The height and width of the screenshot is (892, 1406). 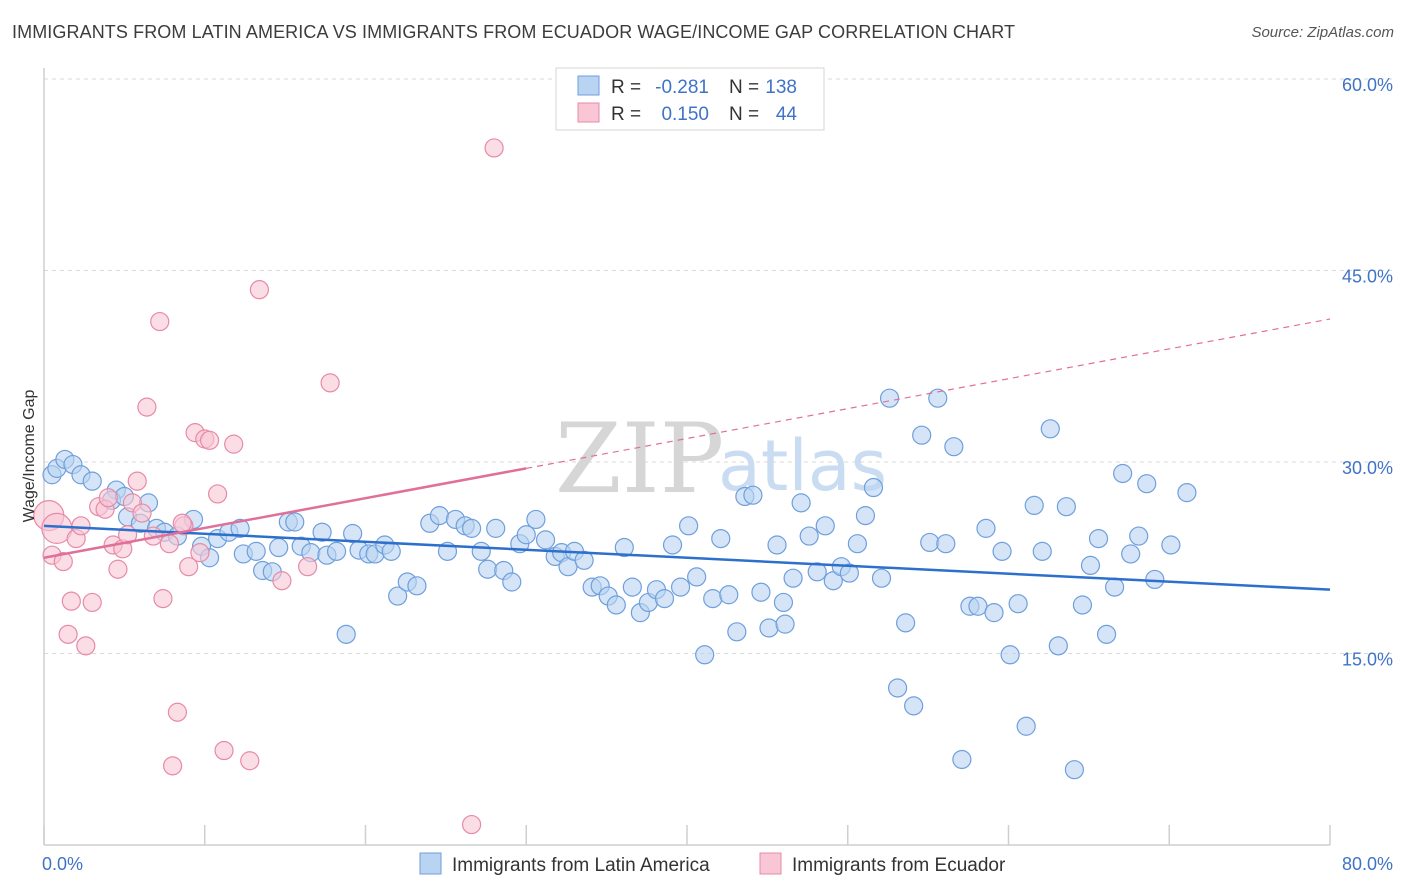 What do you see at coordinates (588, 112) in the screenshot?
I see `legend-swatch-pink` at bounding box center [588, 112].